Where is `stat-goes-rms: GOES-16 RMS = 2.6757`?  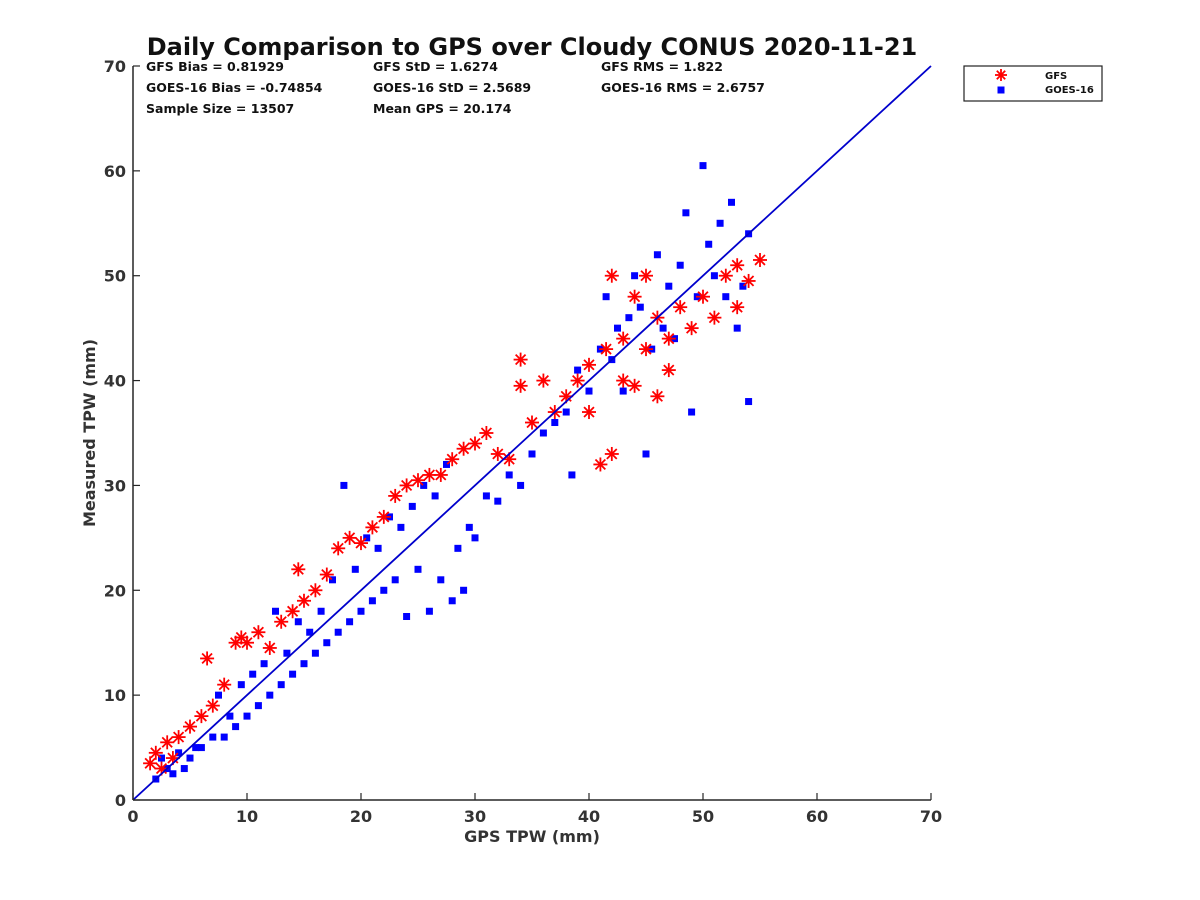
stat-goes-rms: GOES-16 RMS = 2.6757 is located at coordinates (683, 87).